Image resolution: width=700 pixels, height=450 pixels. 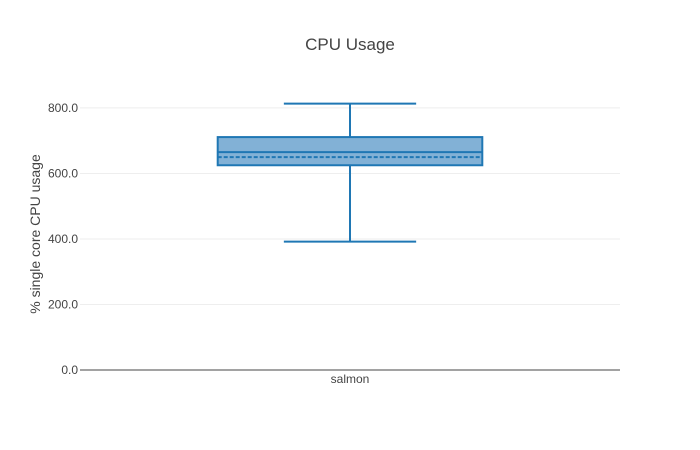 I want to click on x-axis-ticks: salmon, so click(x=350, y=379).